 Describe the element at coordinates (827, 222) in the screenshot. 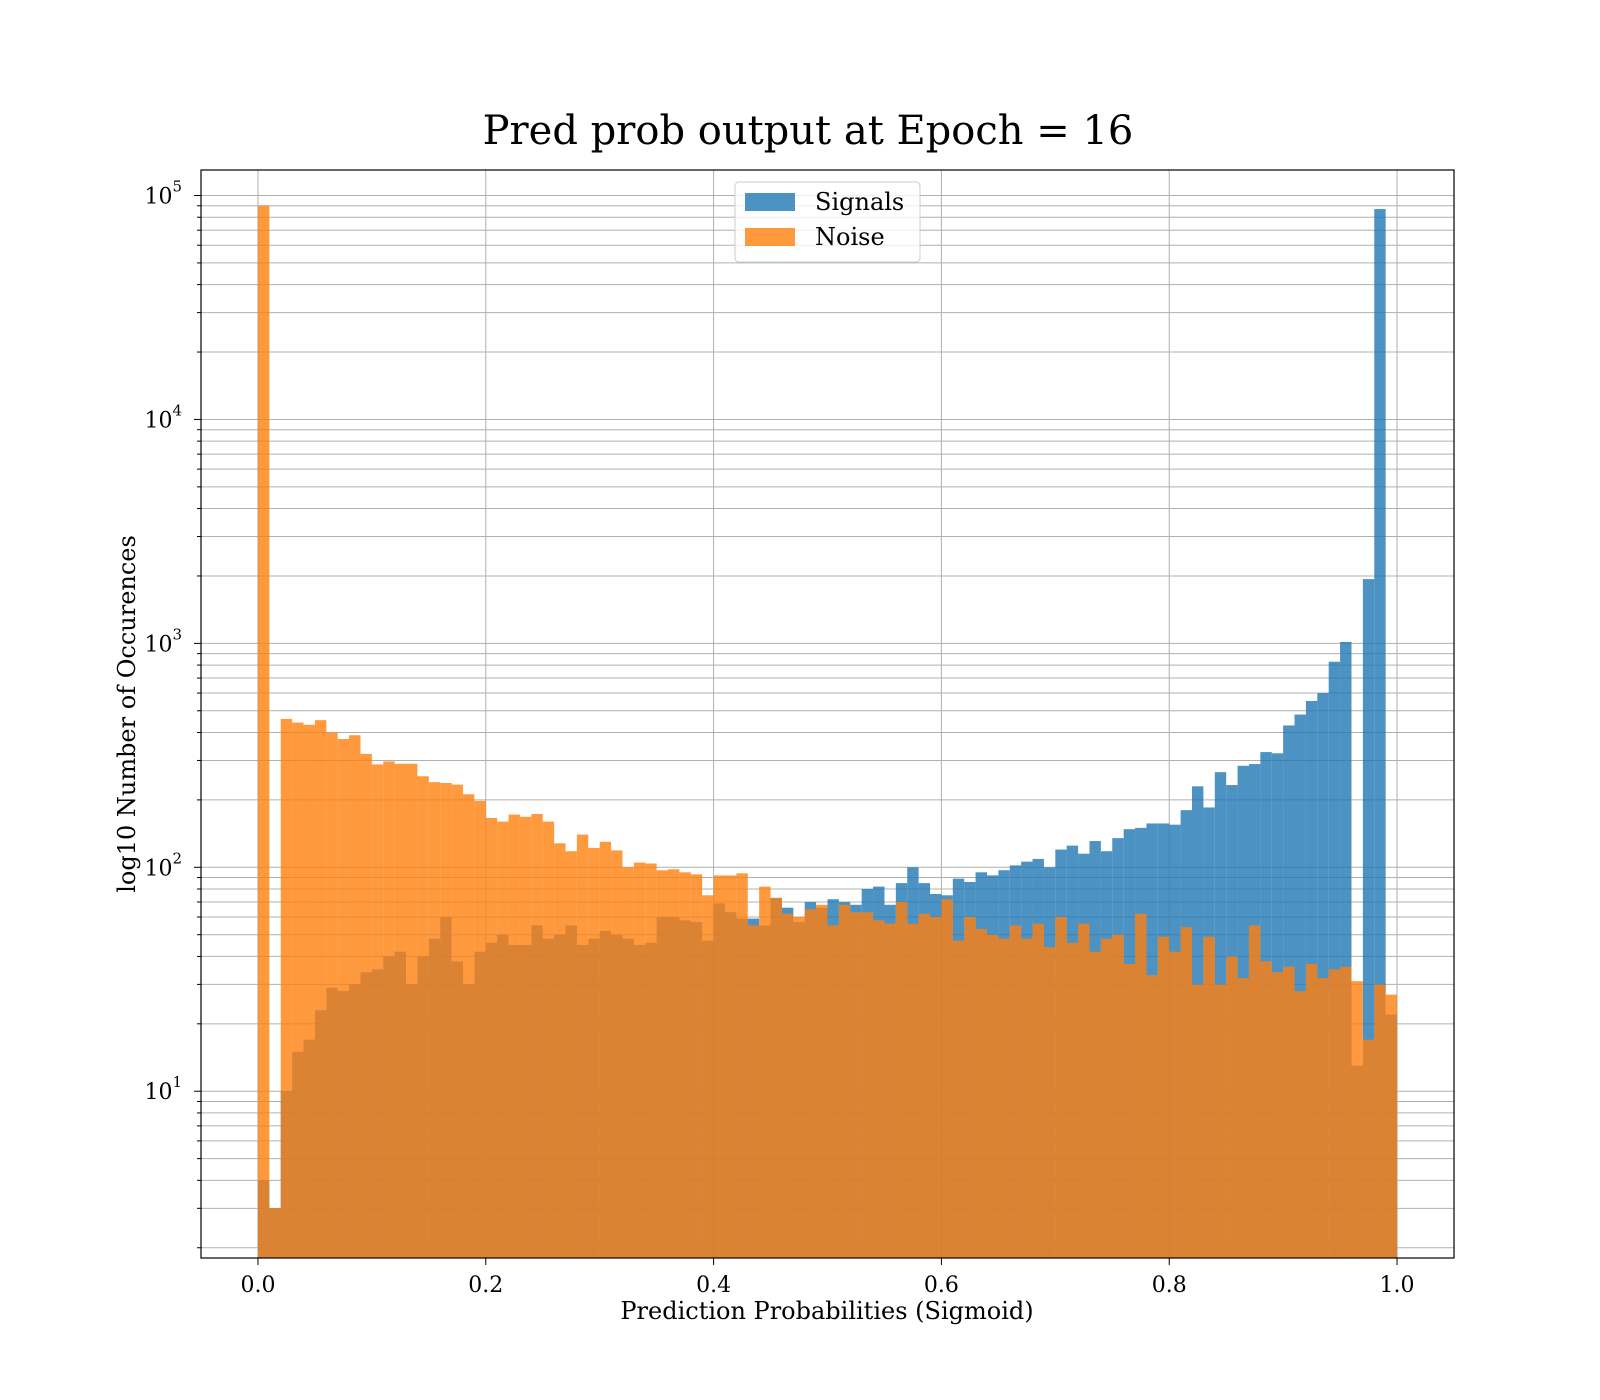

I see `legend: Signals Noise` at that location.